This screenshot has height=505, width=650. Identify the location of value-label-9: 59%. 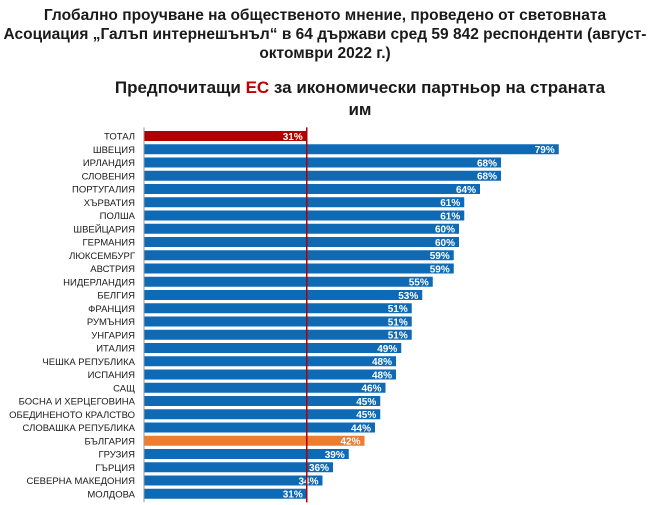
(440, 256).